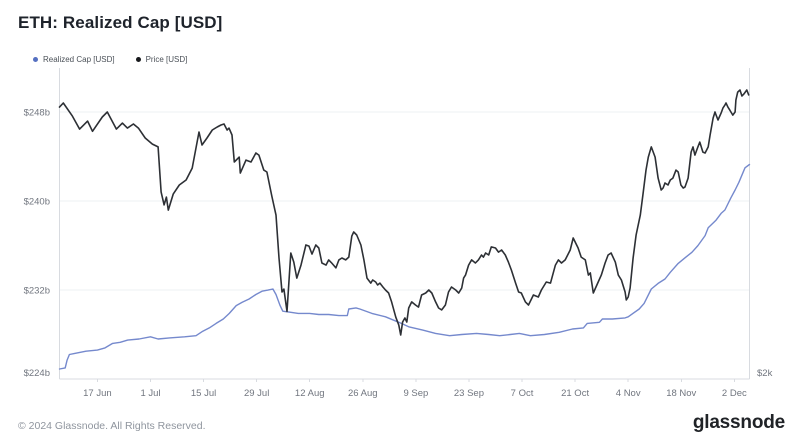 The height and width of the screenshot is (445, 800). Describe the element at coordinates (35, 59) in the screenshot. I see `legend-dot-realized-cap-icon` at that location.